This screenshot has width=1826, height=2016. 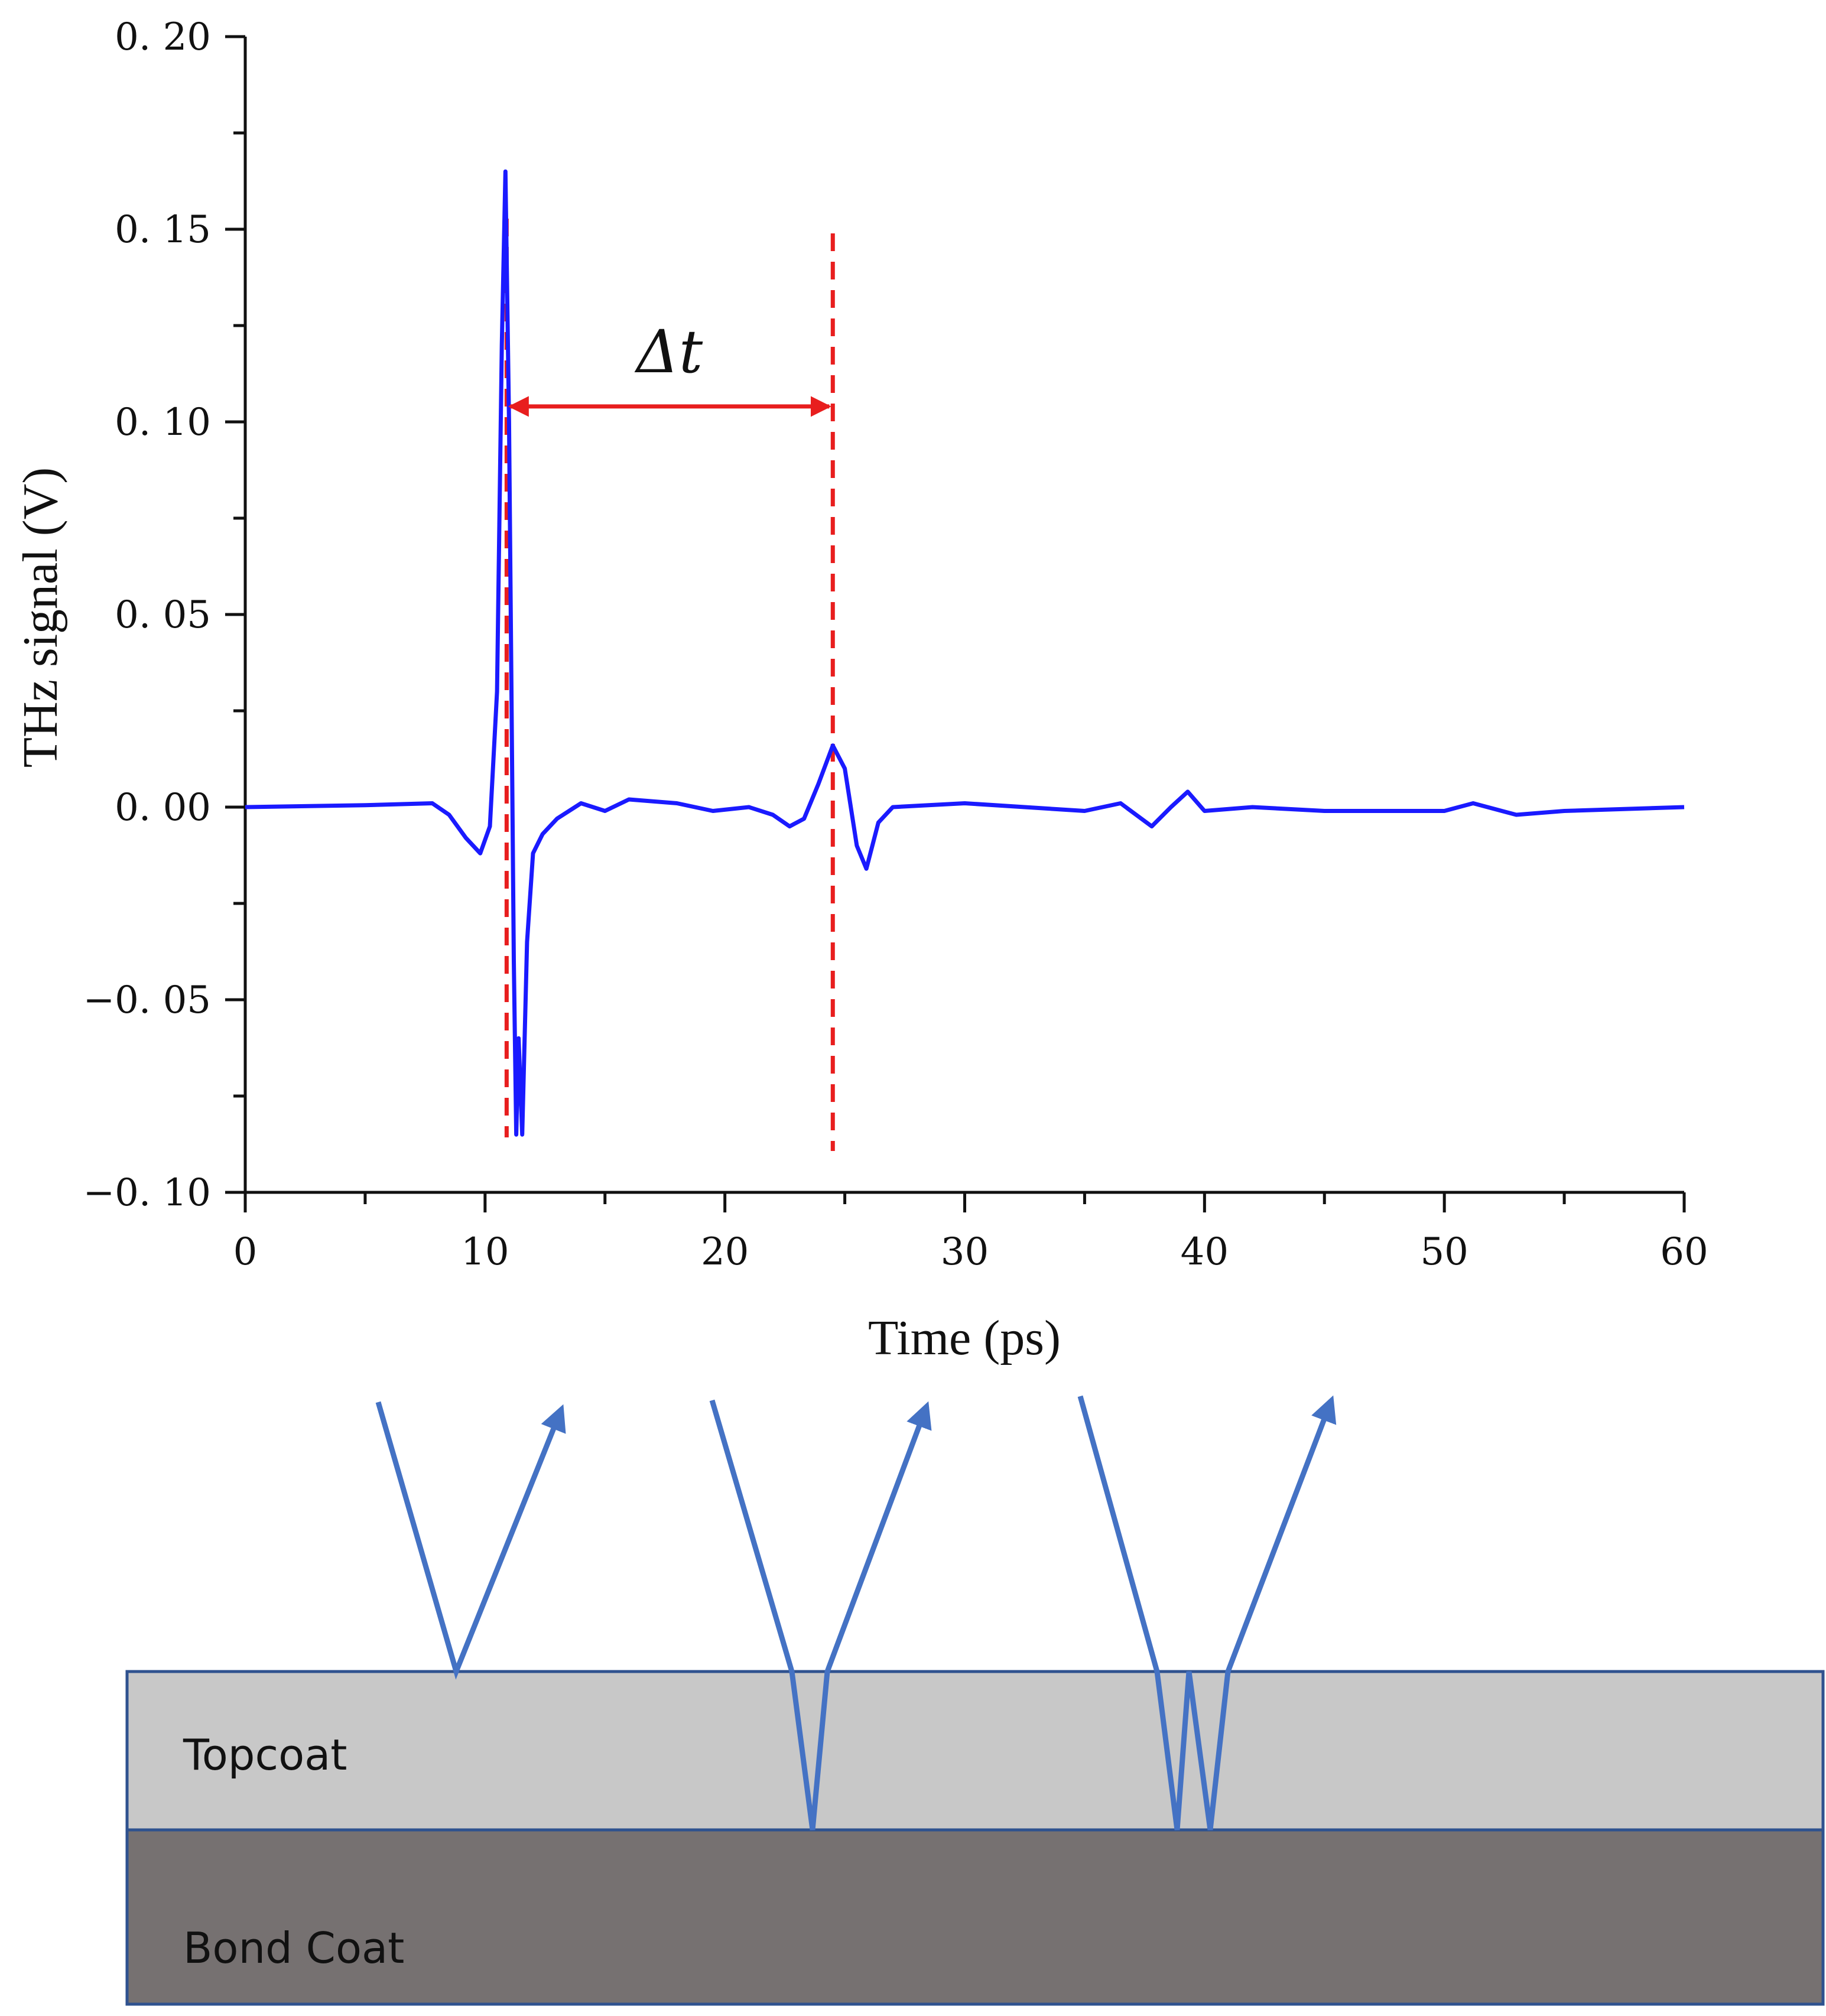 What do you see at coordinates (965, 1252) in the screenshot?
I see `x-tick-label: 30` at bounding box center [965, 1252].